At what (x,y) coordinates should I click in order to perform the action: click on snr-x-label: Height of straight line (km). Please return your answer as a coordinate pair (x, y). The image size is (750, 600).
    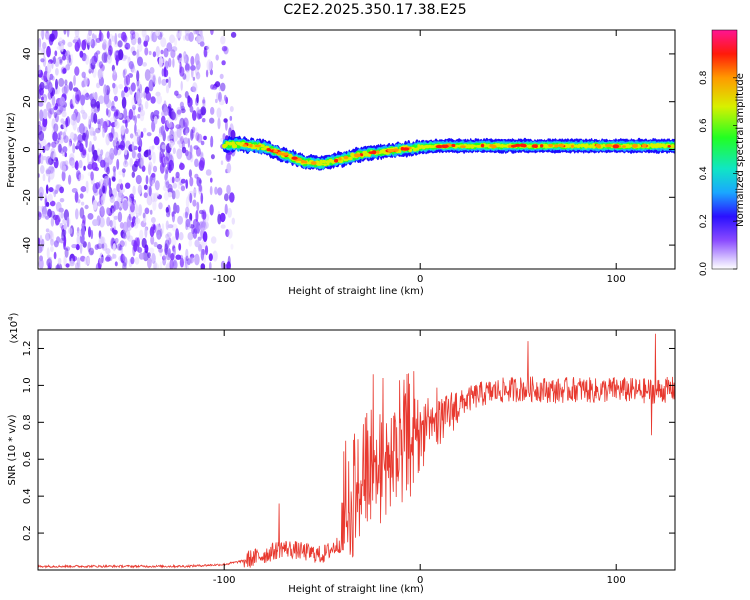
    Looking at the image, I should click on (356, 589).